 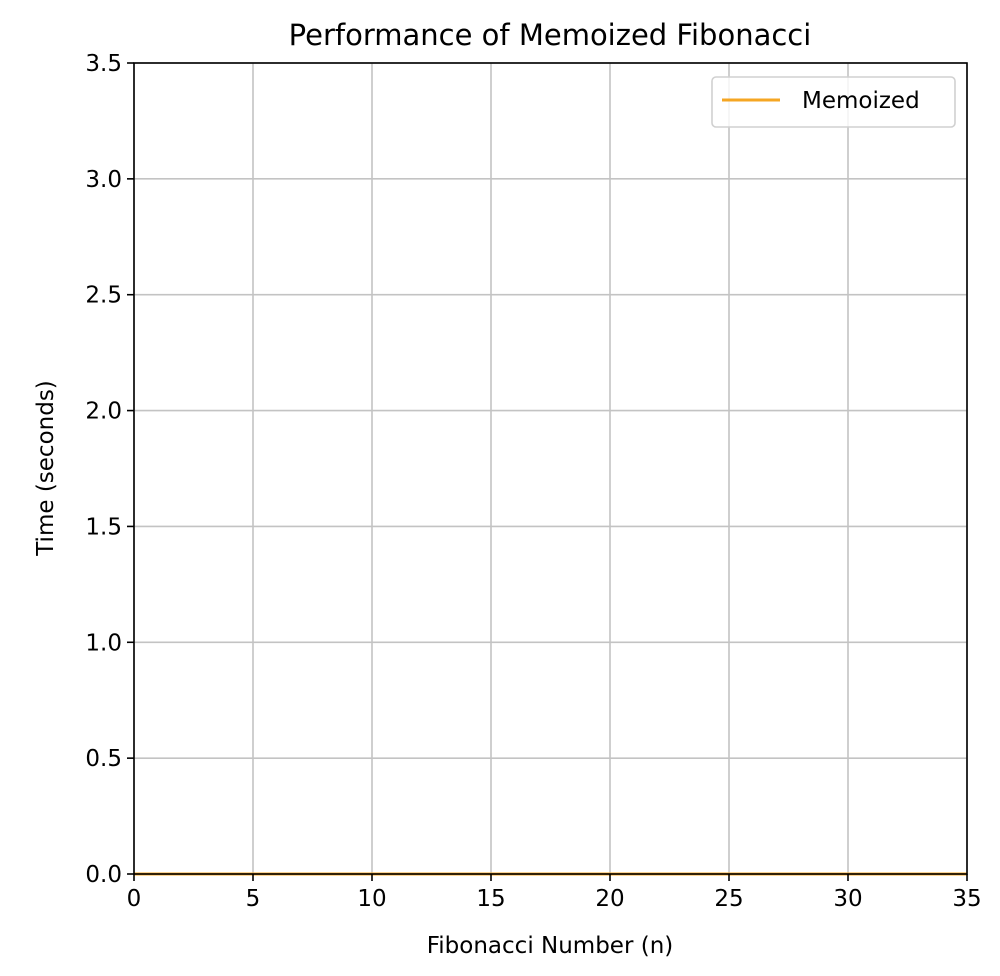 I want to click on y-tick-label: 0.5, so click(x=103, y=759).